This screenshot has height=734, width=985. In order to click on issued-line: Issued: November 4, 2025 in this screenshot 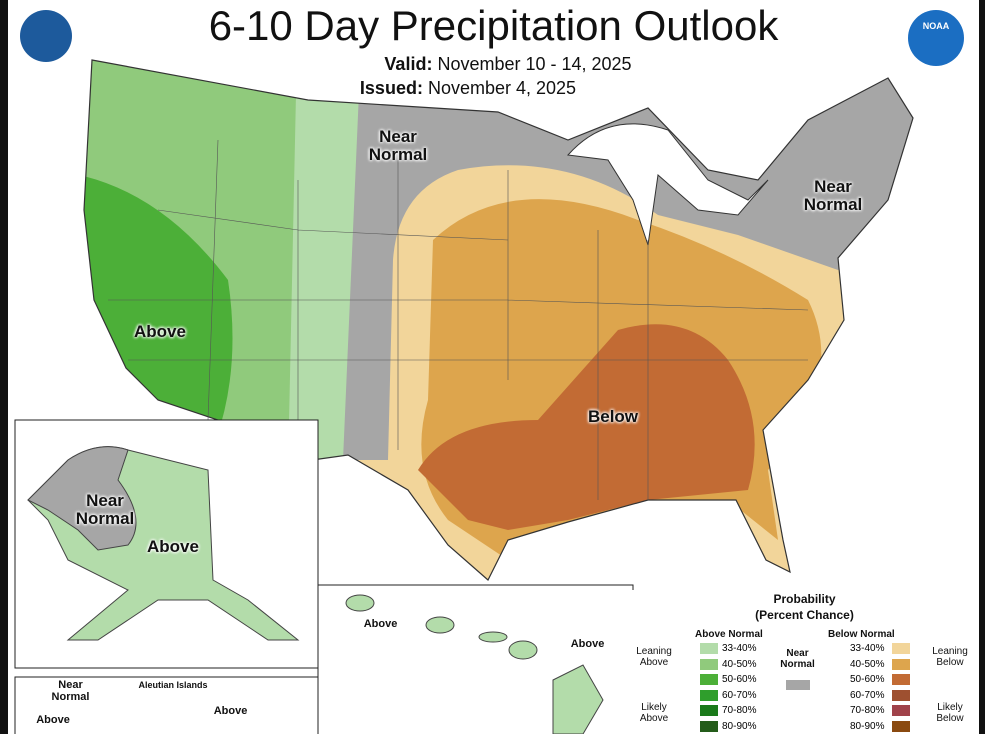, I will do `click(468, 88)`.